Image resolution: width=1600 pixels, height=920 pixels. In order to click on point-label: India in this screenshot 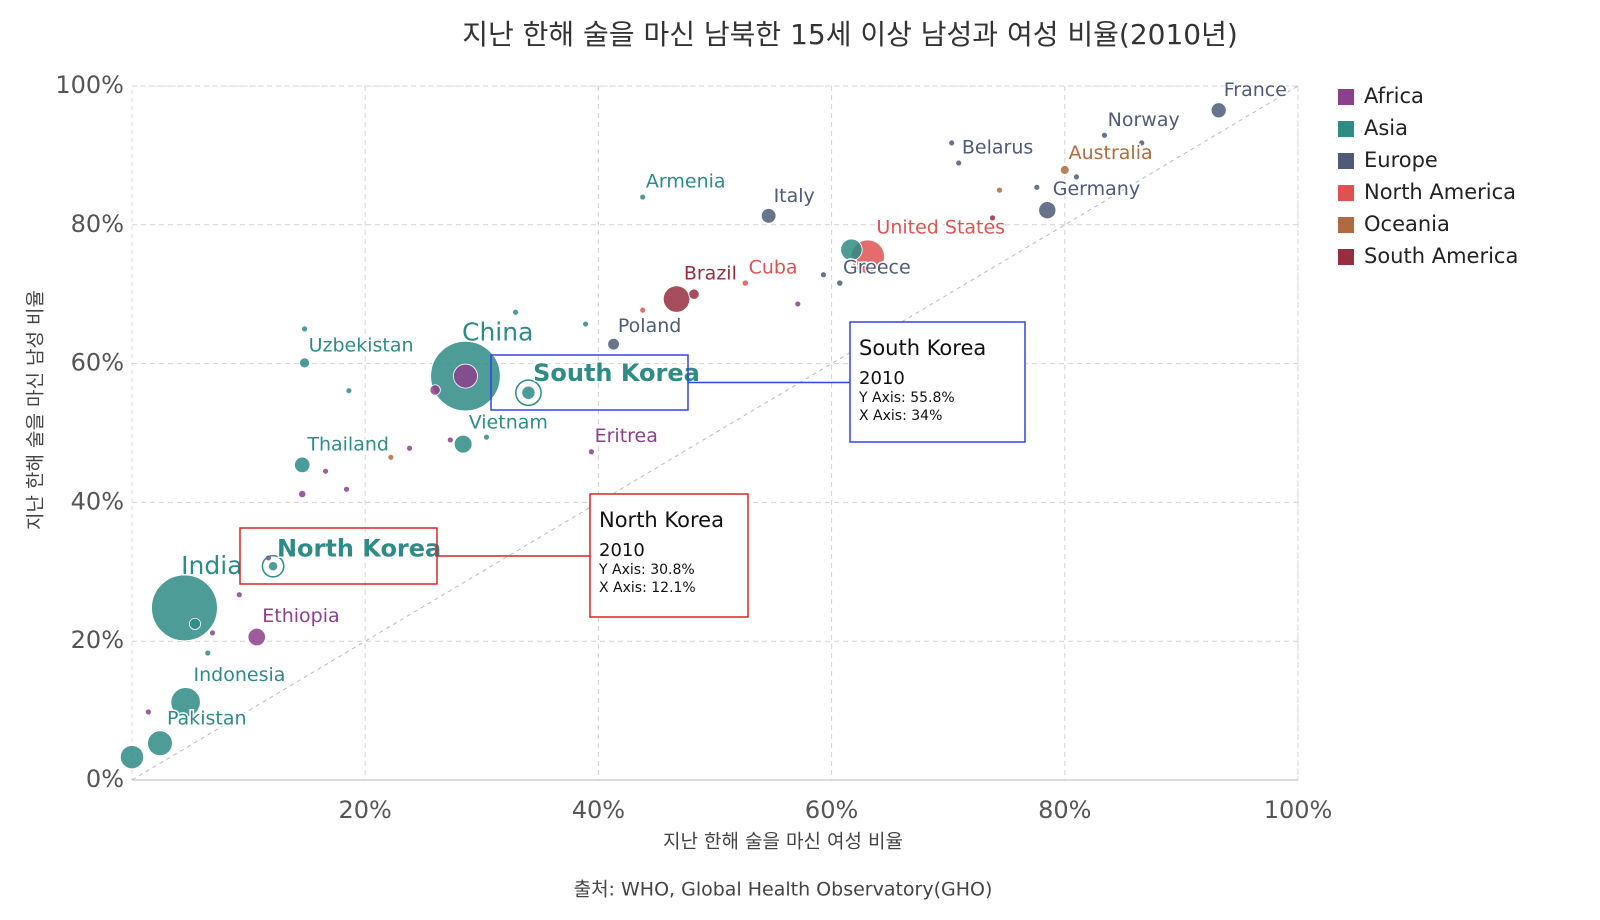, I will do `click(211, 565)`.